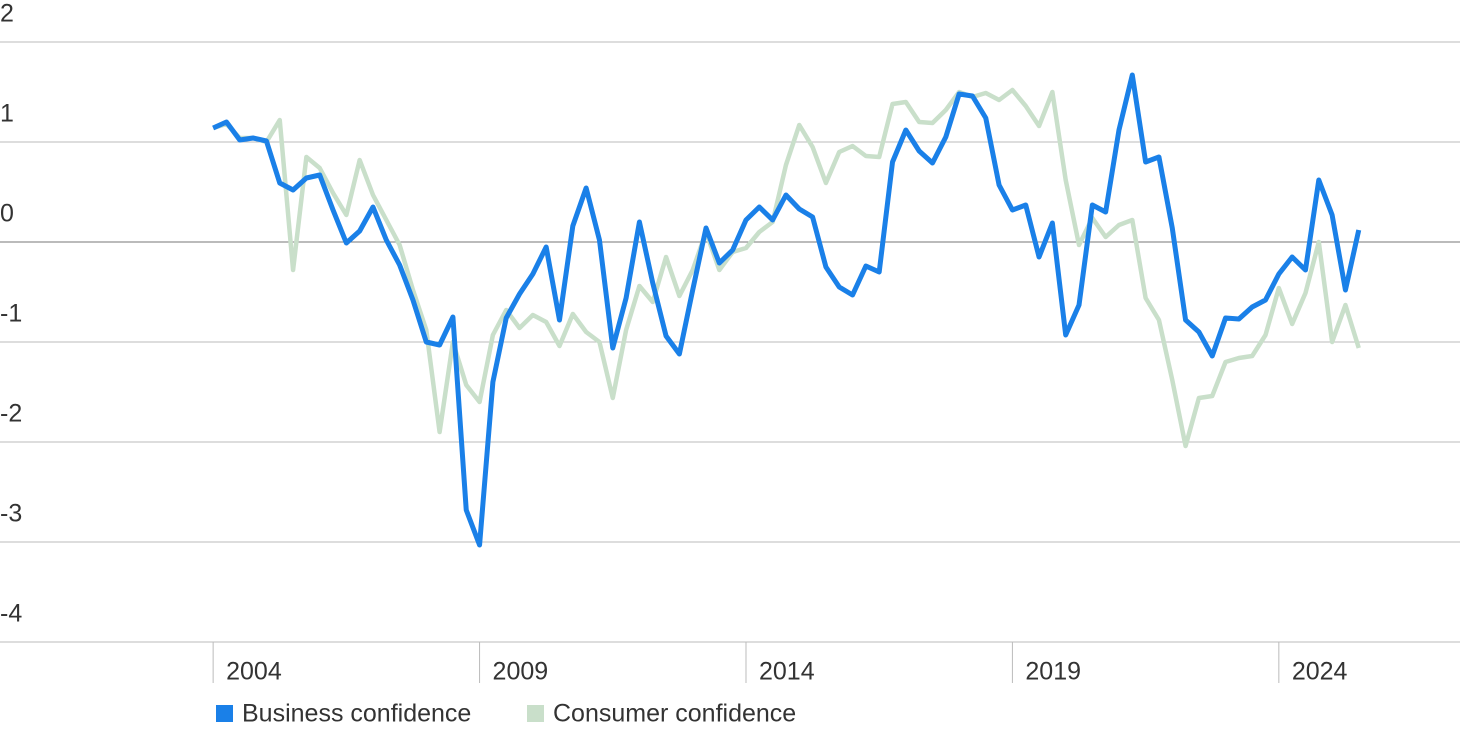 This screenshot has height=731, width=1460. Describe the element at coordinates (356, 714) in the screenshot. I see `legend-label: Business confidence` at that location.